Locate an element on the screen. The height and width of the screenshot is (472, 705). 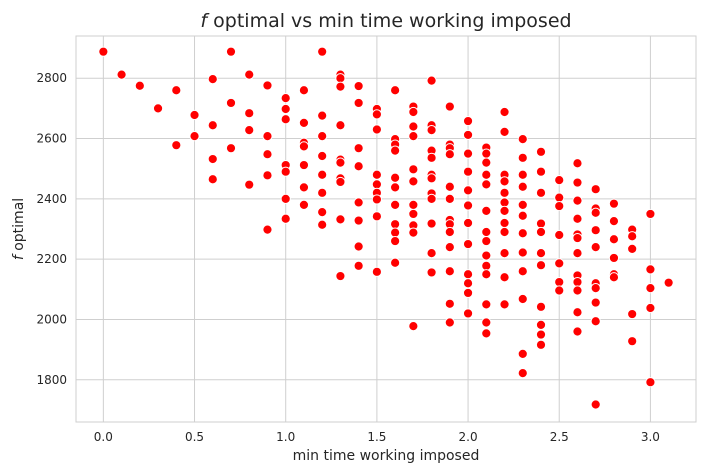
x-axis-label: min time working imposed is located at coordinates (386, 456).